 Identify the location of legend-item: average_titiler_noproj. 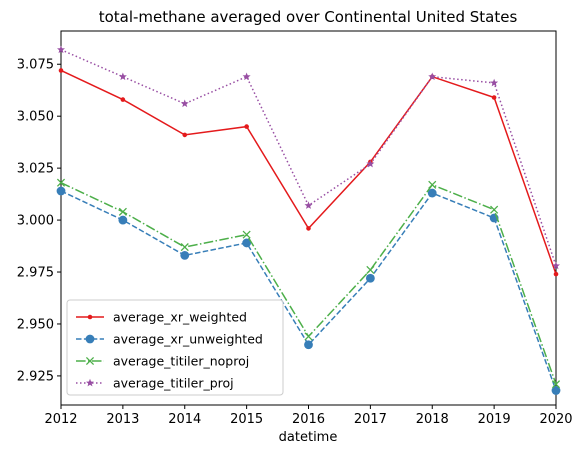
(162, 361).